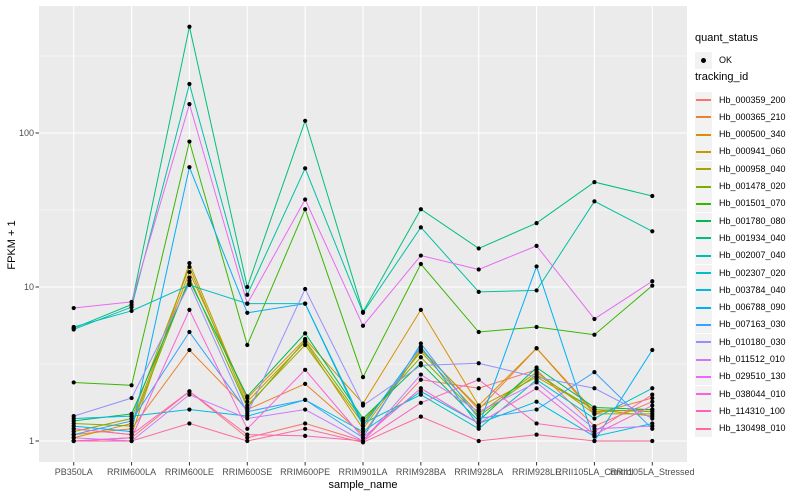 The height and width of the screenshot is (500, 800). What do you see at coordinates (752, 289) in the screenshot?
I see `legend-label-Hb_003784_040: Hb_003784_040` at bounding box center [752, 289].